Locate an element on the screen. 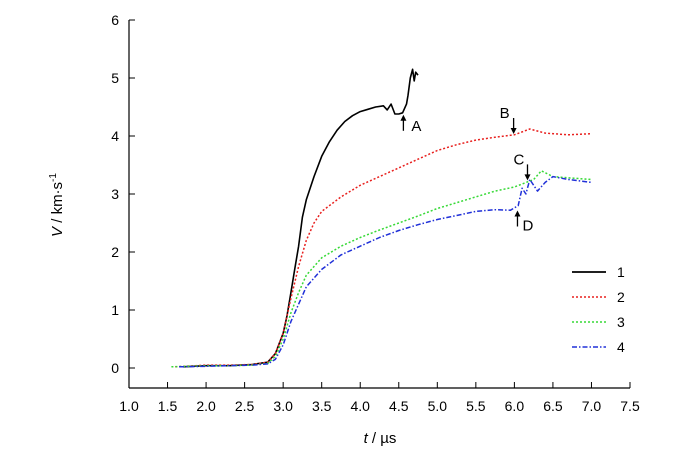 The width and height of the screenshot is (700, 456). annotation-C: C is located at coordinates (522, 166).